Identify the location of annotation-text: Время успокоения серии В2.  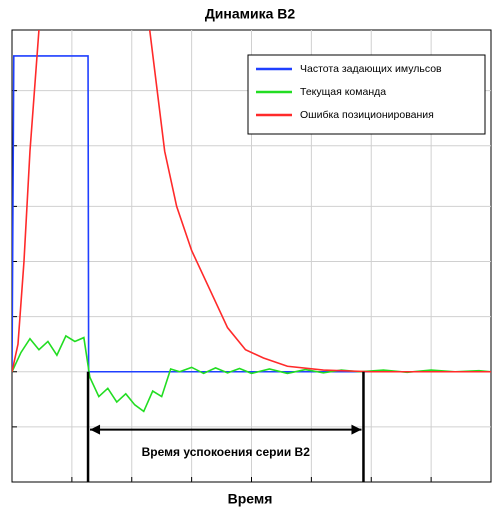
(226, 452).